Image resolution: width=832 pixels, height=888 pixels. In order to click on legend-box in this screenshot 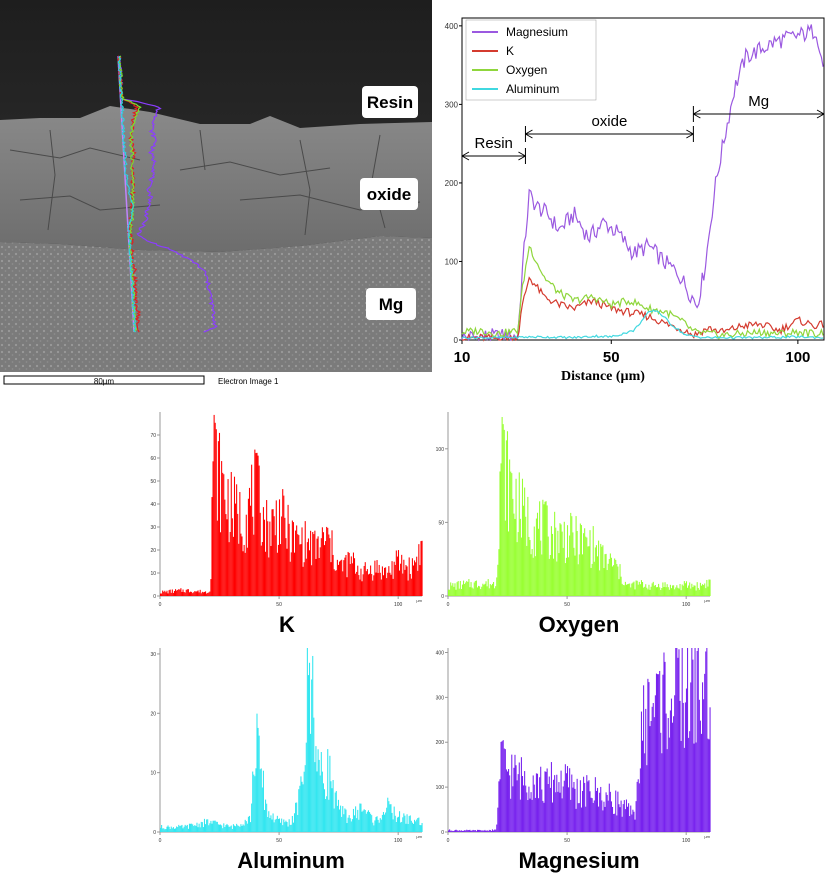, I will do `click(531, 60)`.